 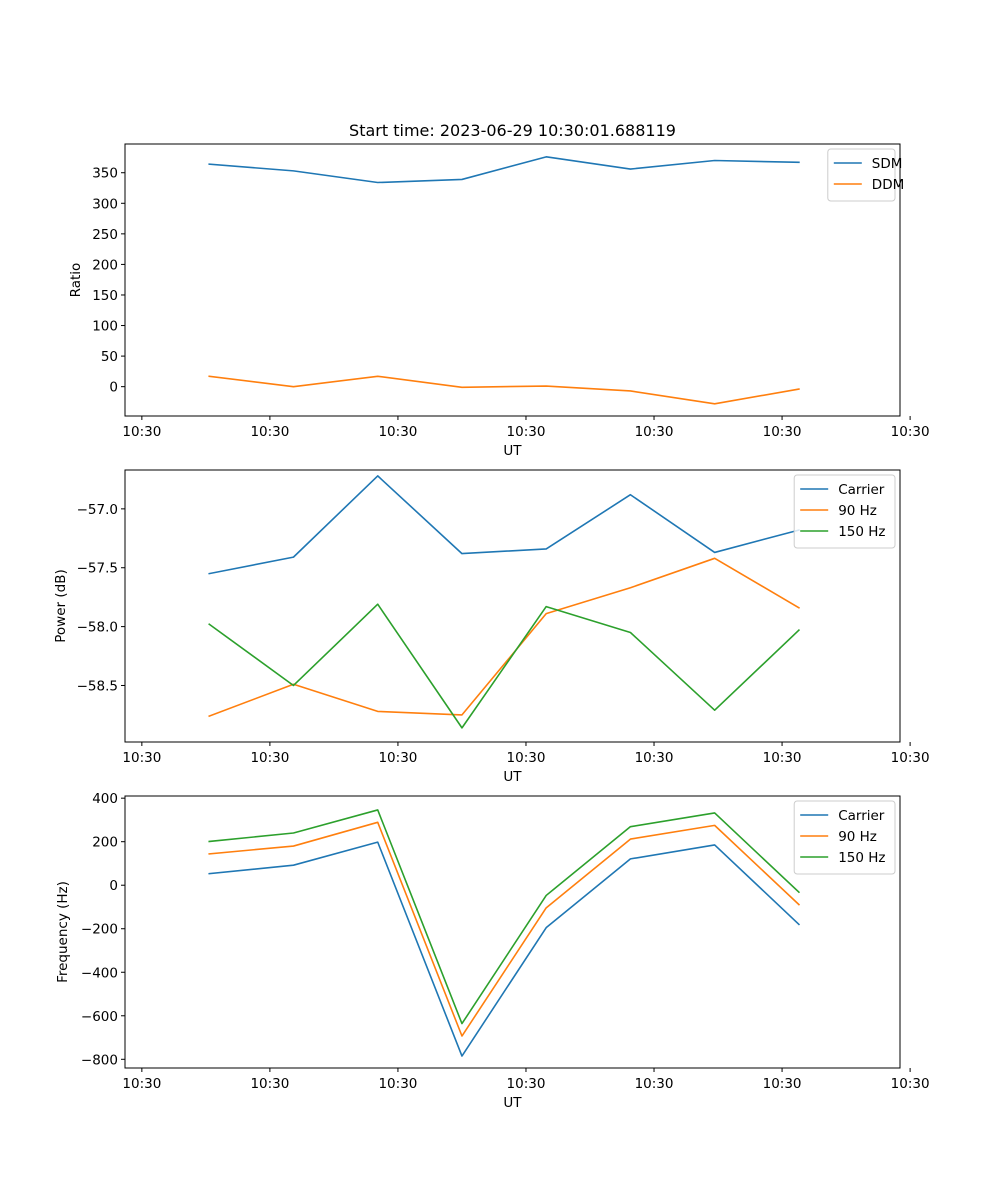 I want to click on x-tick-label-1-4: 10:30, so click(x=526, y=432).